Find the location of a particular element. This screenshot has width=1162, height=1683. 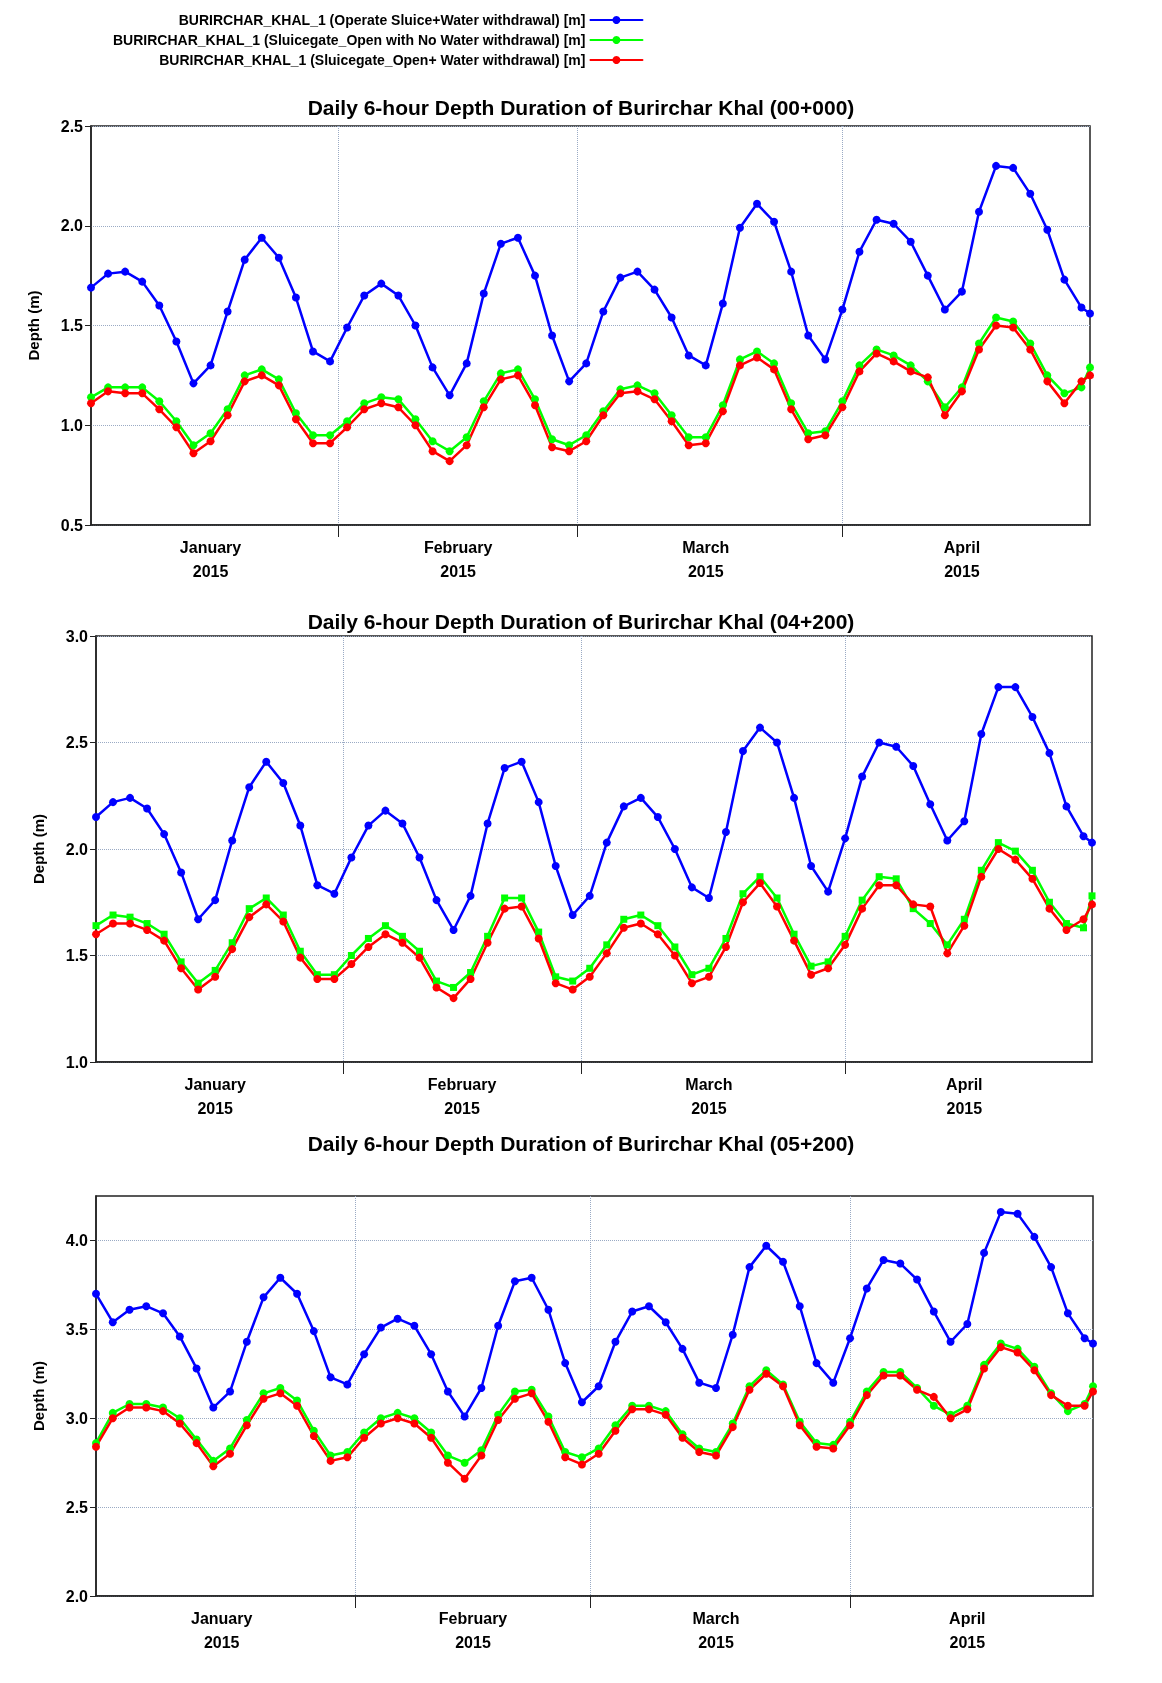

y-tick-label: 1.0 is located at coordinates (72, 425).